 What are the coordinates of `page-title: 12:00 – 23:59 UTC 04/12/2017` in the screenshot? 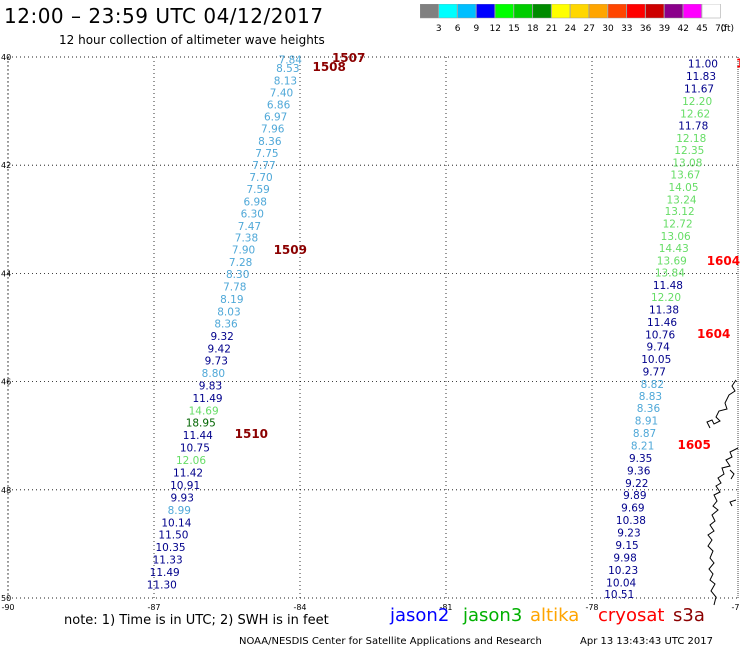 It's located at (164, 16).